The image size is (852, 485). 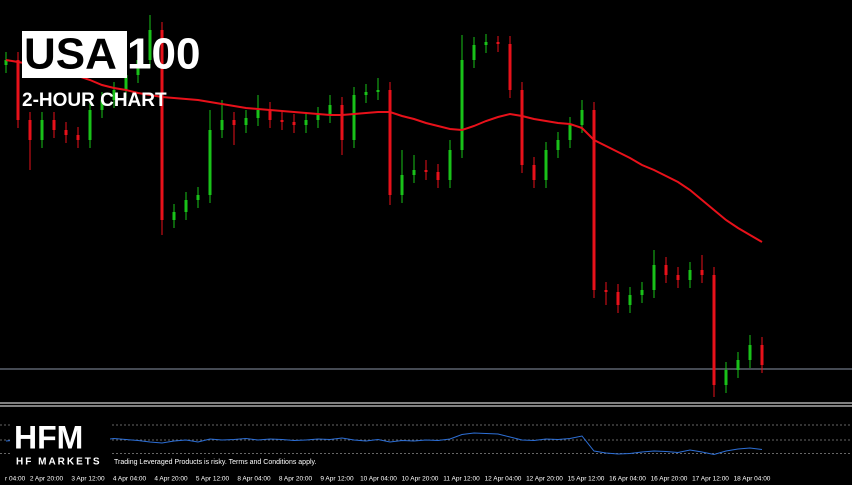 What do you see at coordinates (378, 479) in the screenshot?
I see `x-tick-label: 10 Apr 04:00` at bounding box center [378, 479].